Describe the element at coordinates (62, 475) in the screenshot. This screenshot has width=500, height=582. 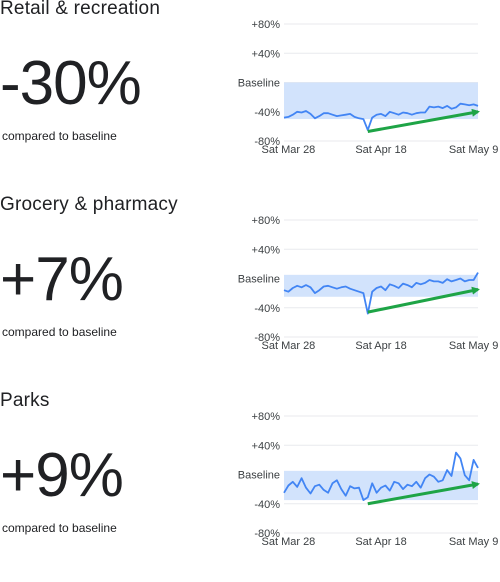
I see `percent-change-value: +9%` at that location.